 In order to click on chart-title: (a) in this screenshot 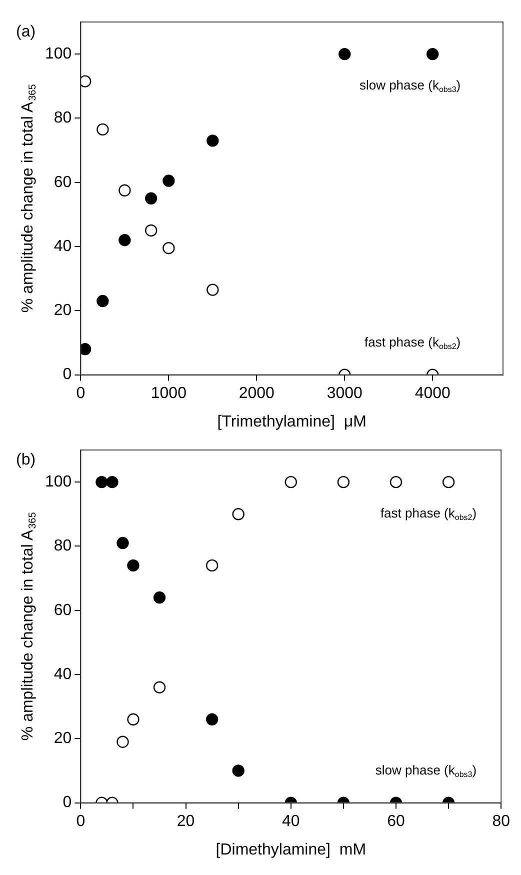, I will do `click(26, 31)`.